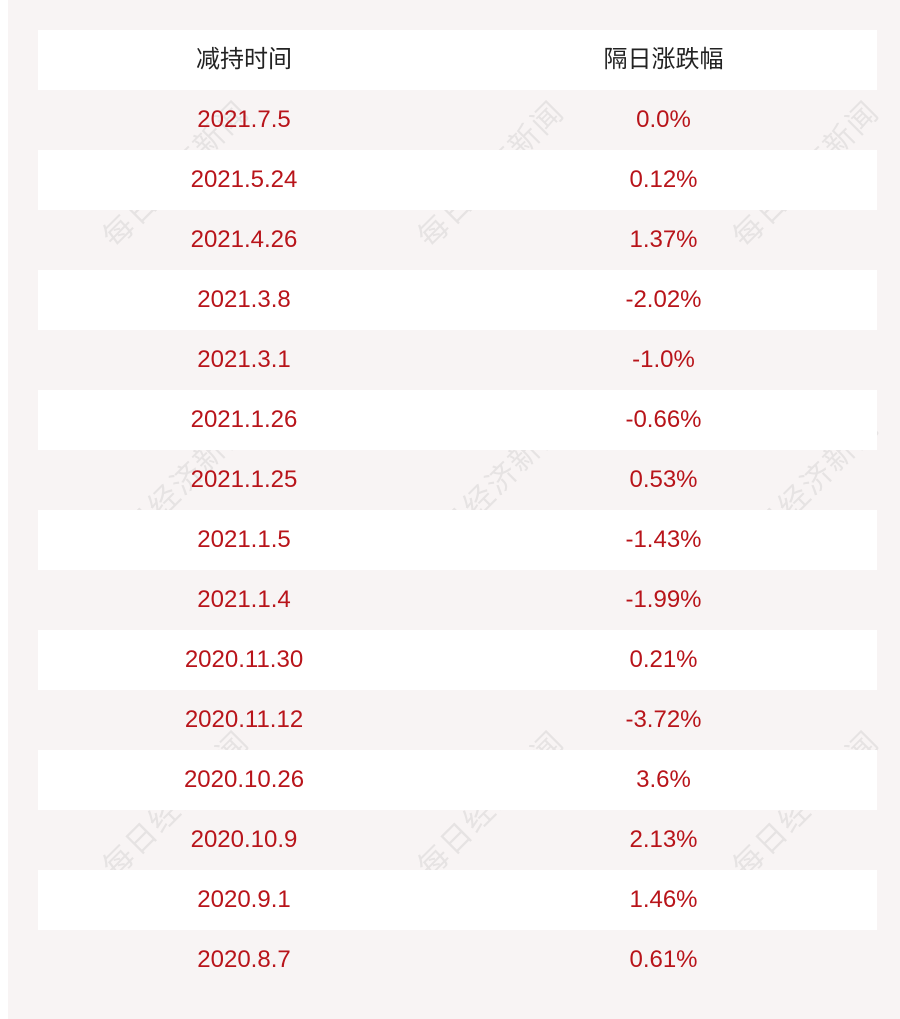  Describe the element at coordinates (663, 659) in the screenshot. I see `next-day-change-cell: 0.21%` at that location.